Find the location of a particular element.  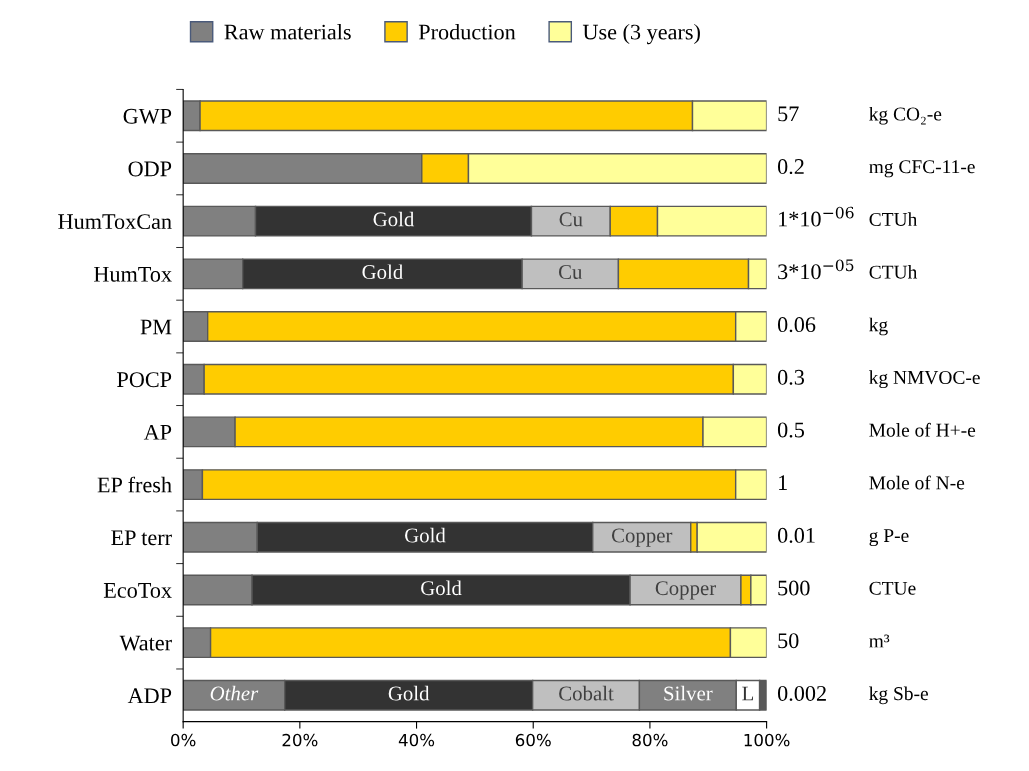

data-label: Silver is located at coordinates (688, 693).